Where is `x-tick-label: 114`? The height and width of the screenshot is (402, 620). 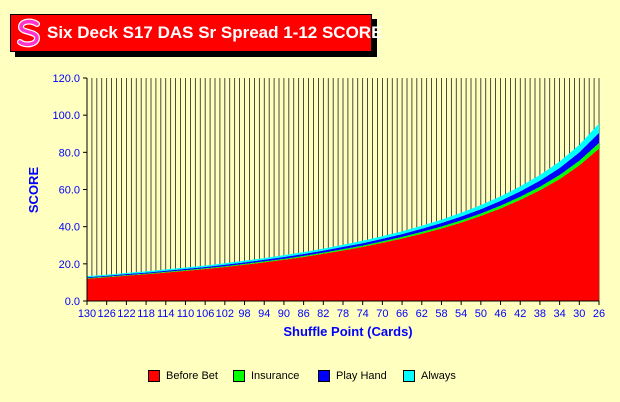
x-tick-label: 114 is located at coordinates (166, 314).